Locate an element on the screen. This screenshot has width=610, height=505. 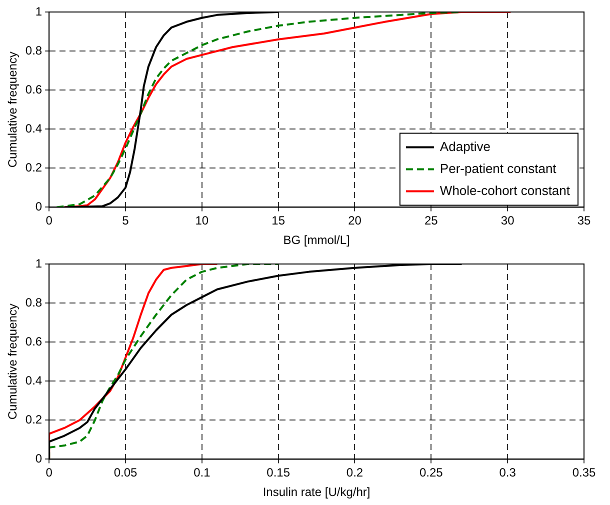
legend-label: Per-patient constant is located at coordinates (498, 168).